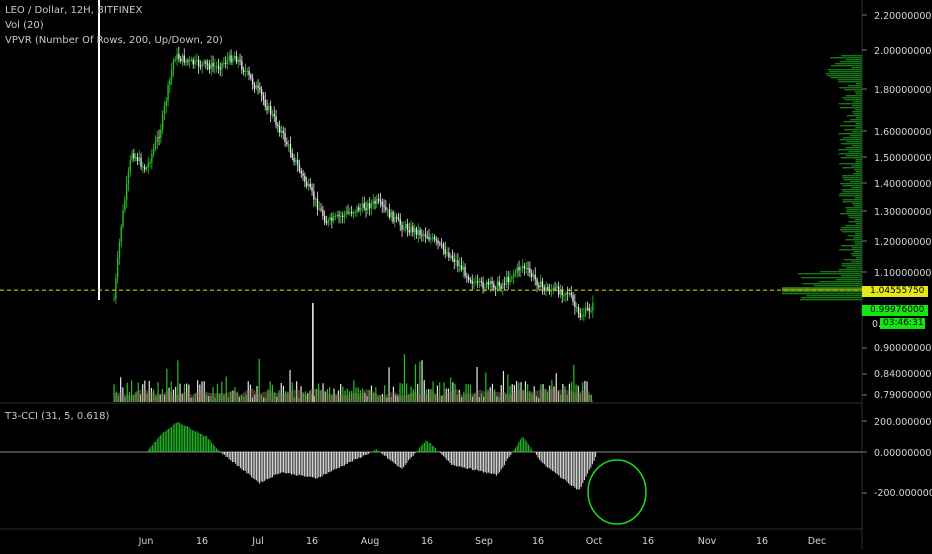  Describe the element at coordinates (57, 416) in the screenshot. I see `indicator-legend: T3-CCI (31, 5, 0.618)` at that location.